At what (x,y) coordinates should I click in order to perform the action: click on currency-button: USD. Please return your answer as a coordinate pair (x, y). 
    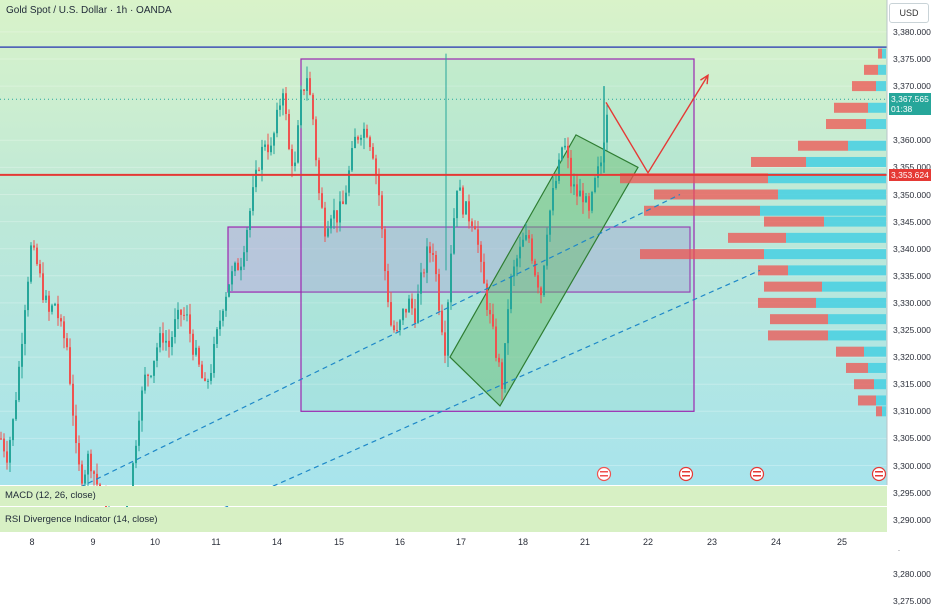
    Looking at the image, I should click on (909, 13).